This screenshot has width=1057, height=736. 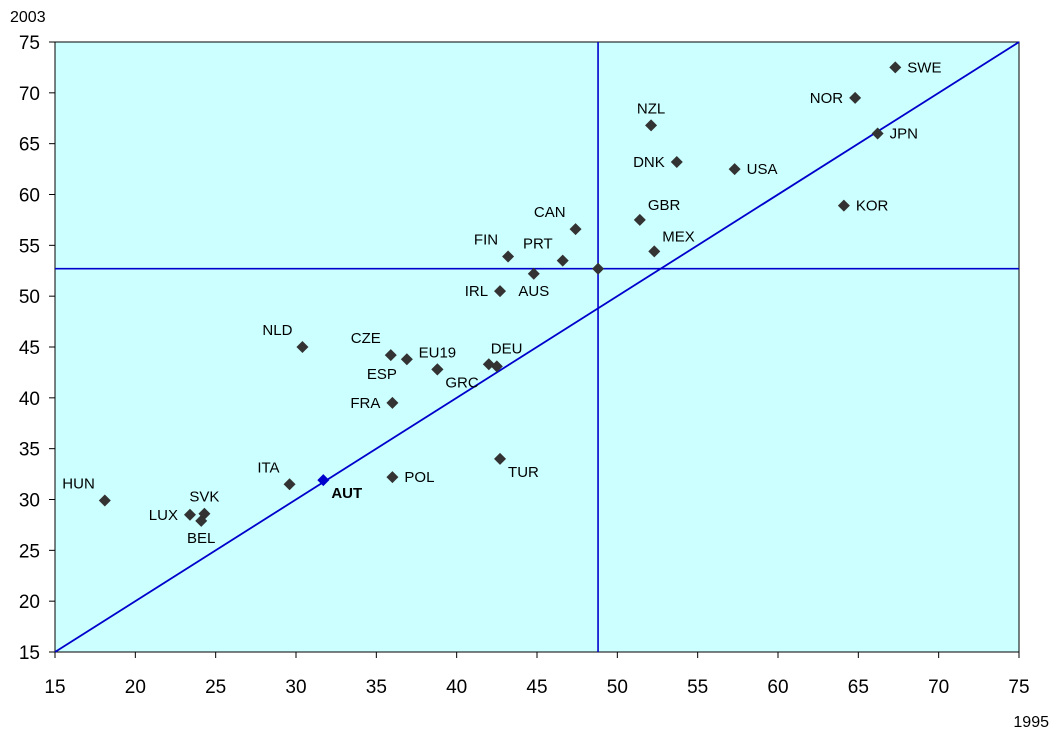 I want to click on point-label-lux: LUX, so click(x=163, y=515).